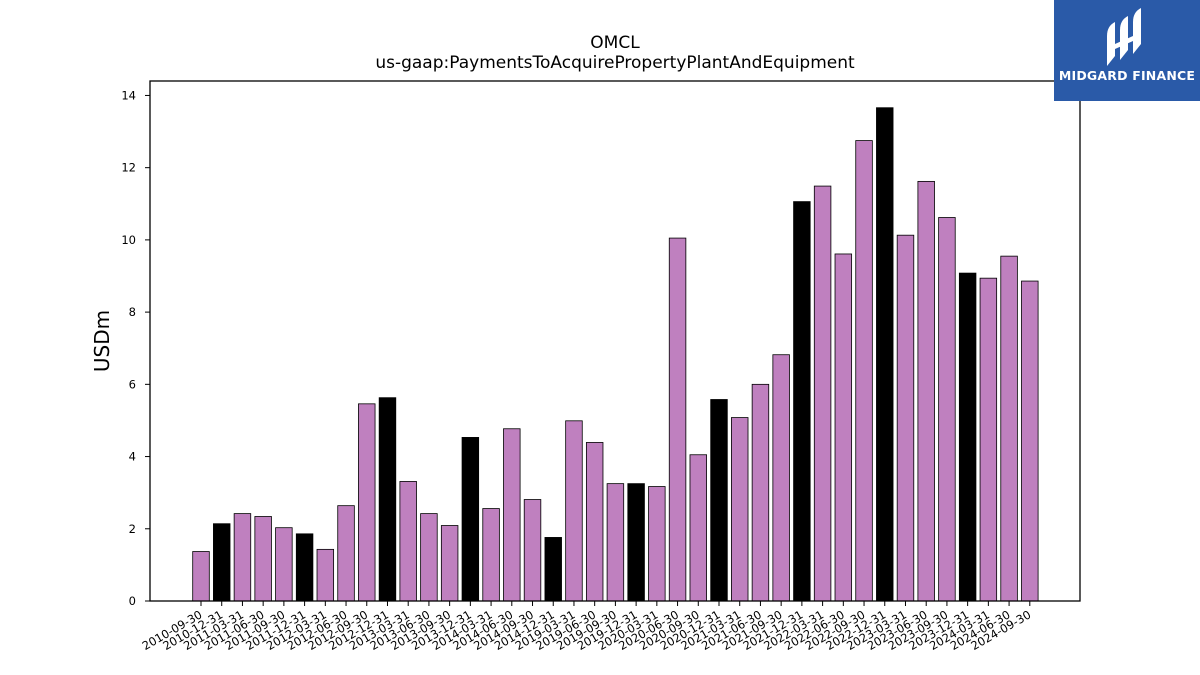 The image size is (1200, 675). I want to click on y-tick-label: 10, so click(128, 240).